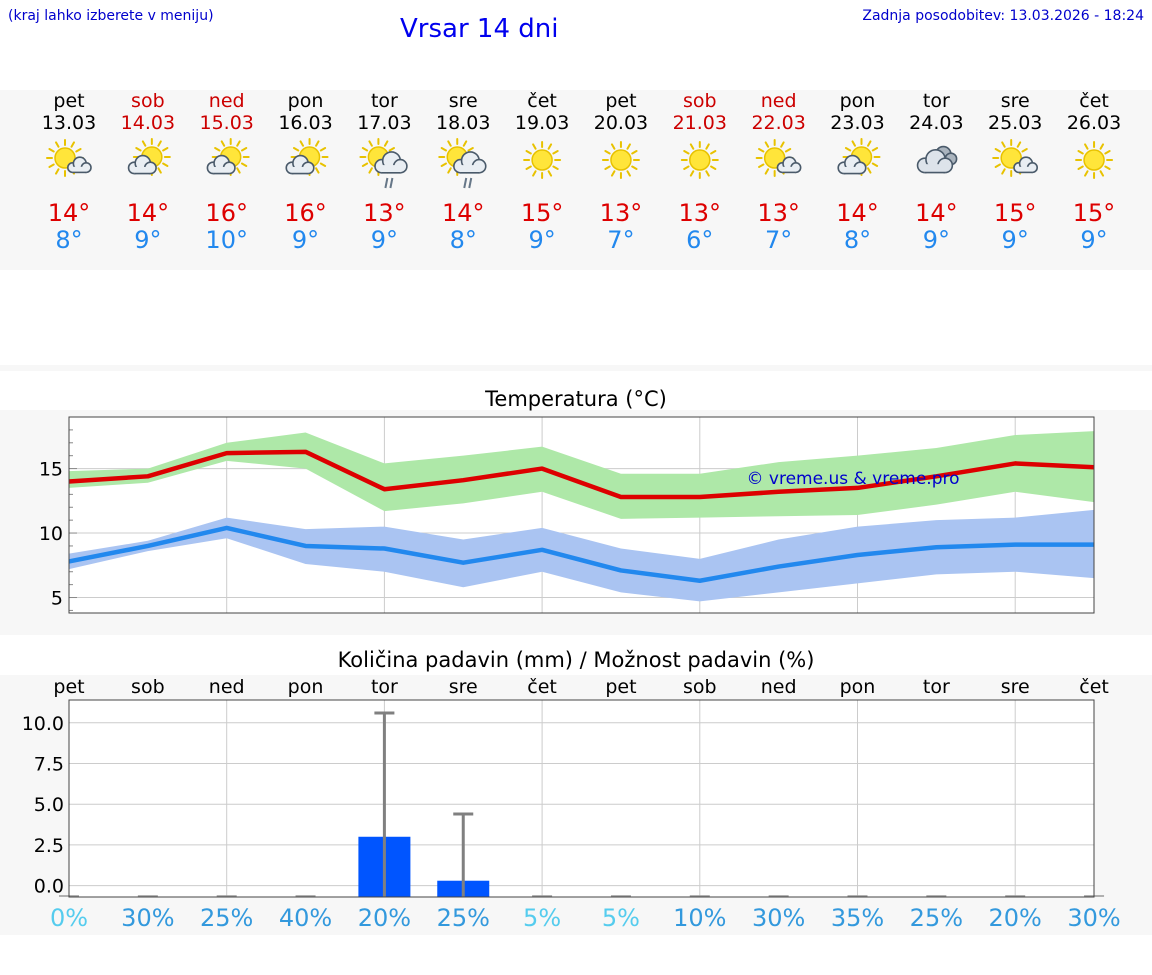 The height and width of the screenshot is (975, 1152). I want to click on y-tick-label: 0.0, so click(49, 887).